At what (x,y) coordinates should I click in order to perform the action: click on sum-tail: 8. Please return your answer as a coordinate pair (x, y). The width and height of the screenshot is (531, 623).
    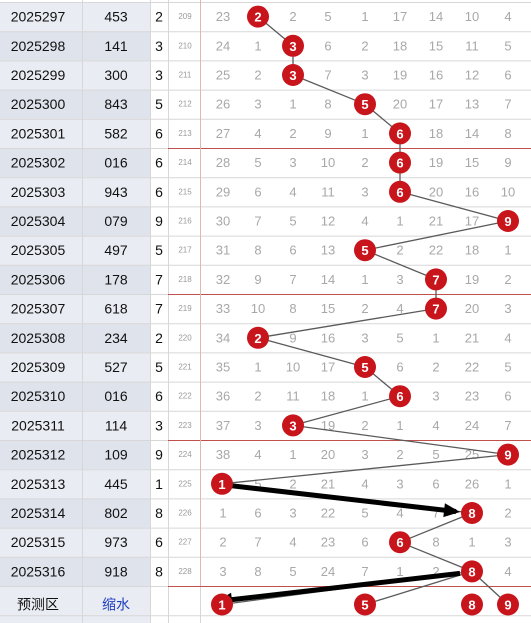
    Looking at the image, I should click on (159, 571).